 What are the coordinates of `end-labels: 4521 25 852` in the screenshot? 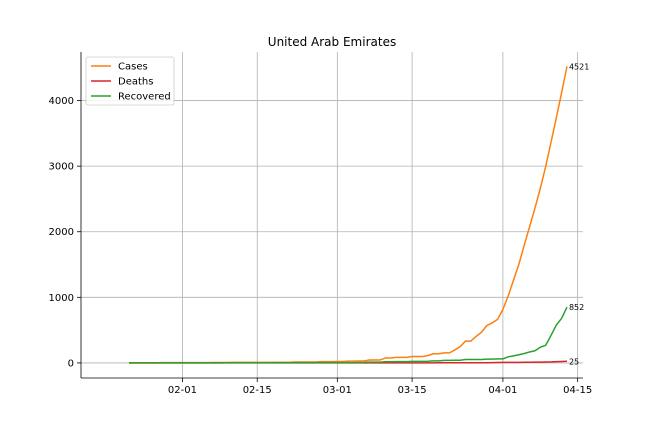 It's located at (579, 214).